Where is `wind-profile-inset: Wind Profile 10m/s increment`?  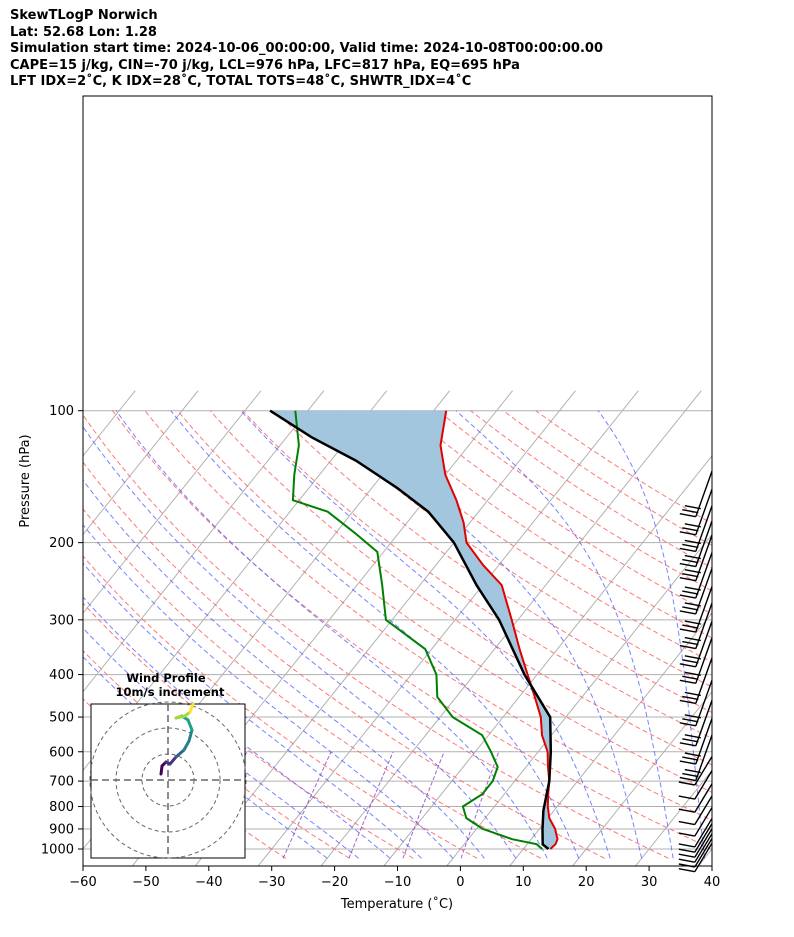 wind-profile-inset: Wind Profile 10m/s increment is located at coordinates (168, 765).